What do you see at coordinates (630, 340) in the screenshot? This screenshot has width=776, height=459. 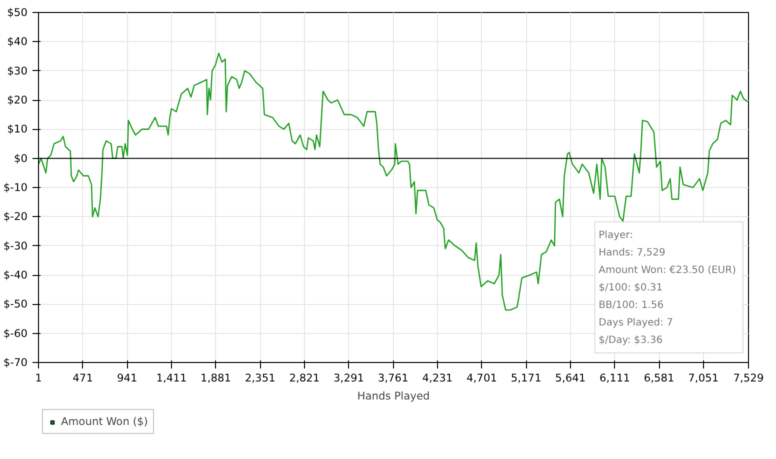 I see `annotation: $/Day: $3.36` at bounding box center [630, 340].